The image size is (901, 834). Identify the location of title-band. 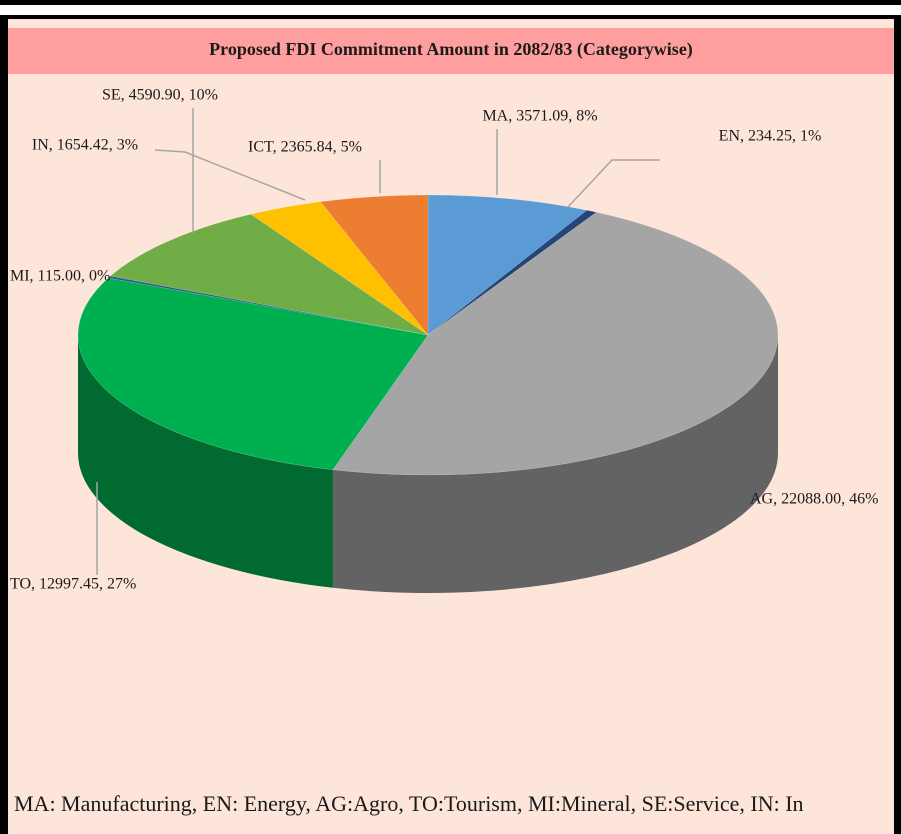
(451, 51).